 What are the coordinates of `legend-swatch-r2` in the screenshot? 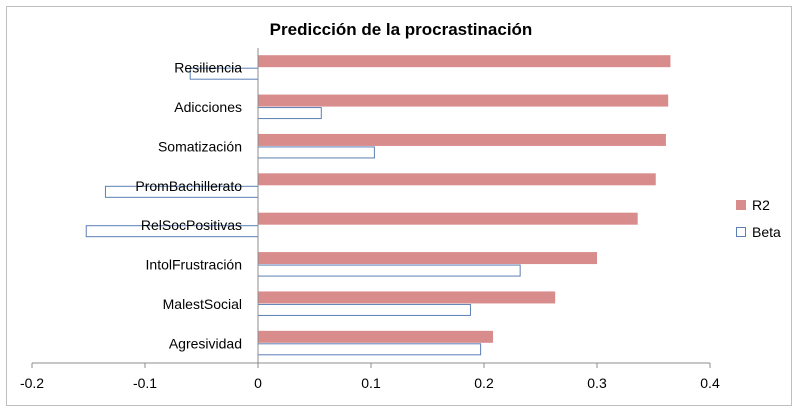 It's located at (741, 205).